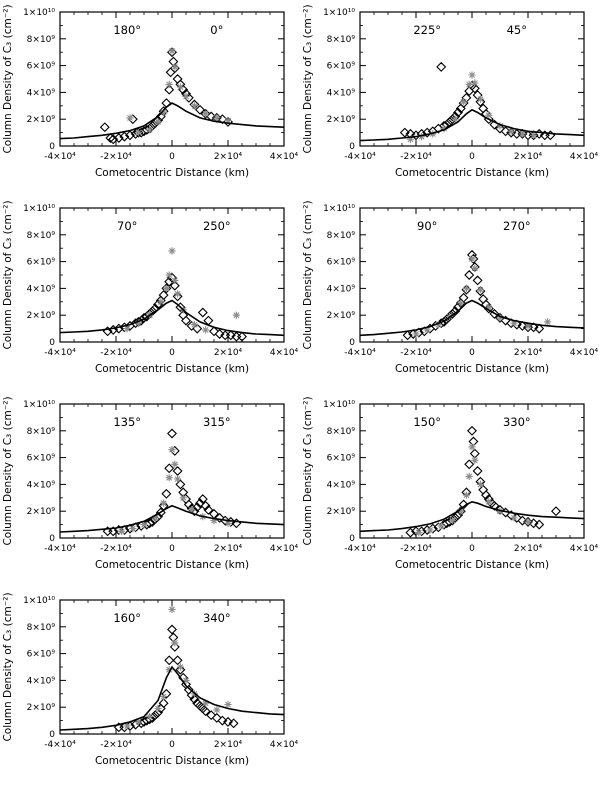 The width and height of the screenshot is (600, 785). Describe the element at coordinates (217, 422) in the screenshot. I see `angle-label-right: 315°` at that location.